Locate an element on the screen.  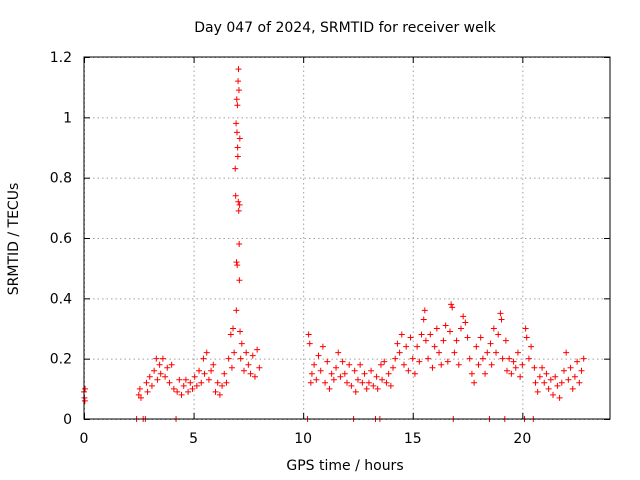
x-tick-labels: 0 5 10 15 20 is located at coordinates (306, 439).